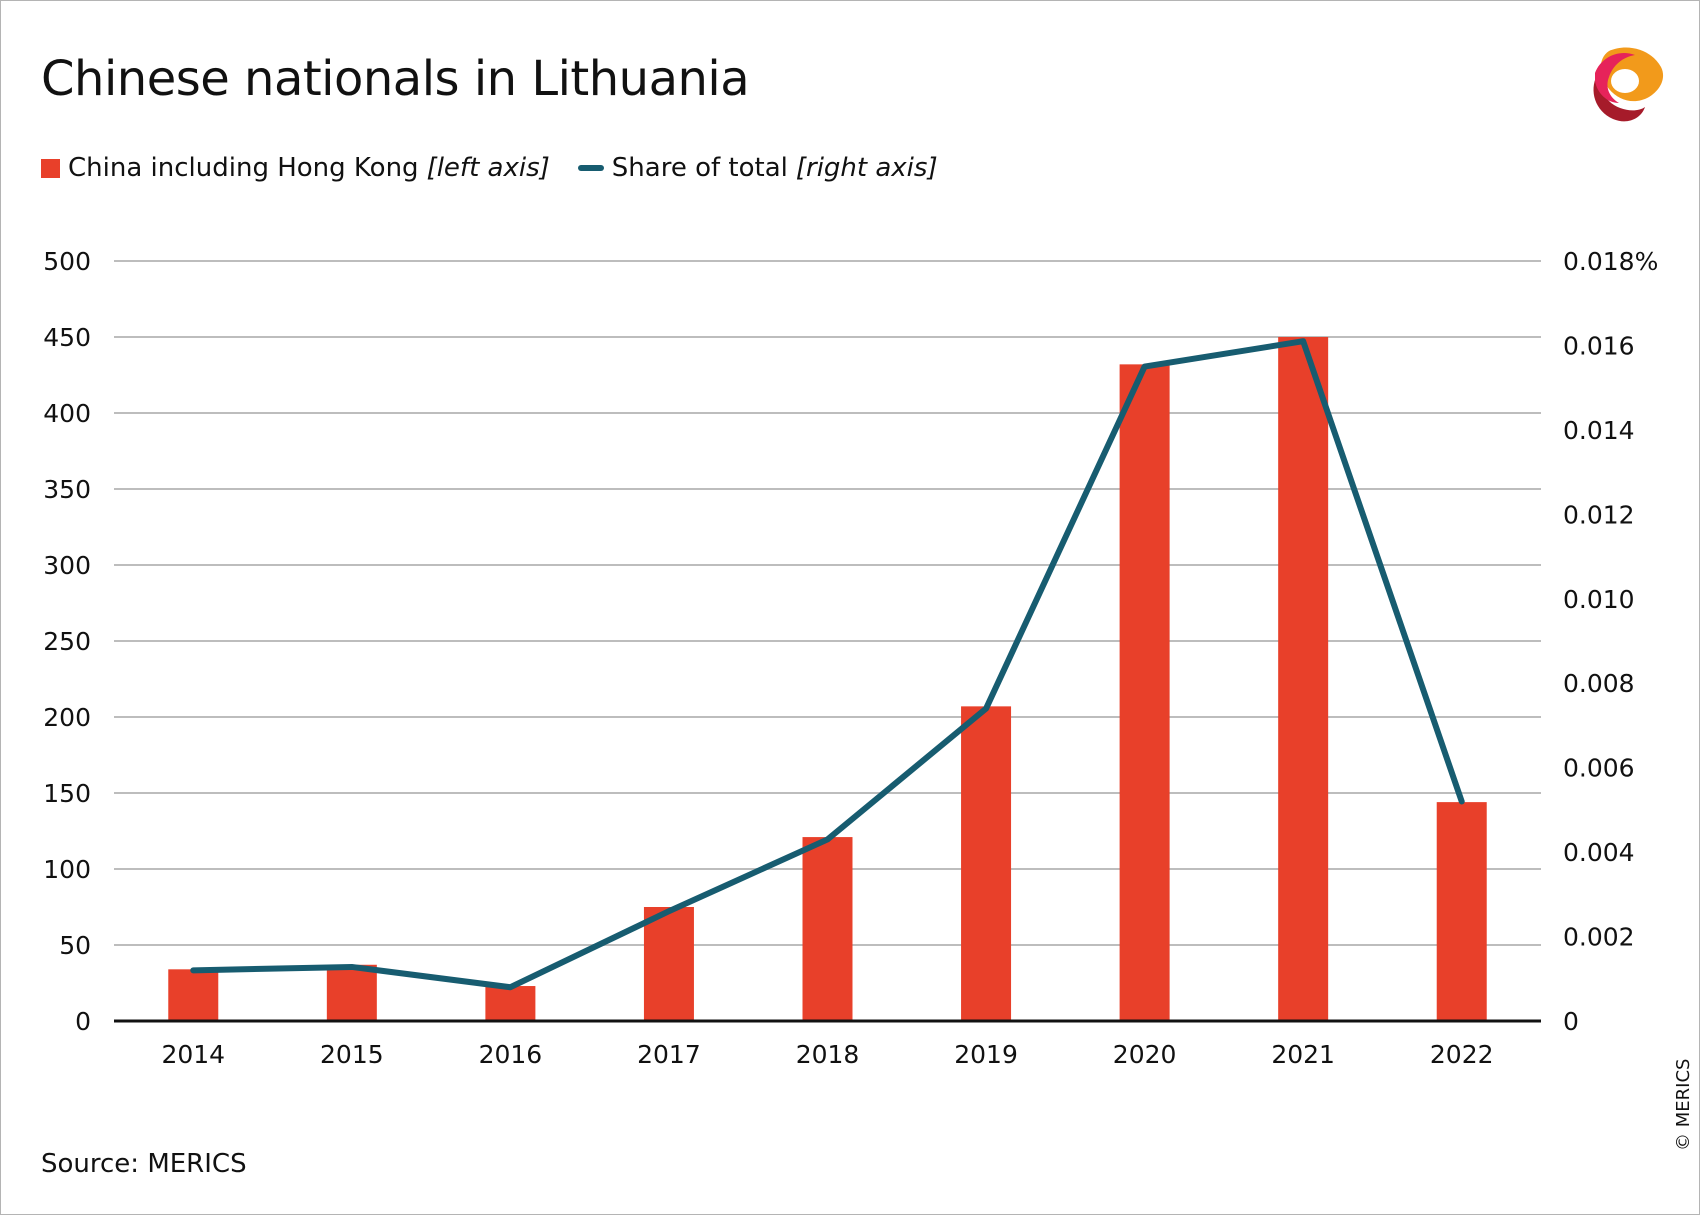  What do you see at coordinates (243, 168) in the screenshot?
I see `legend-bar-label: China including Hong Kong` at bounding box center [243, 168].